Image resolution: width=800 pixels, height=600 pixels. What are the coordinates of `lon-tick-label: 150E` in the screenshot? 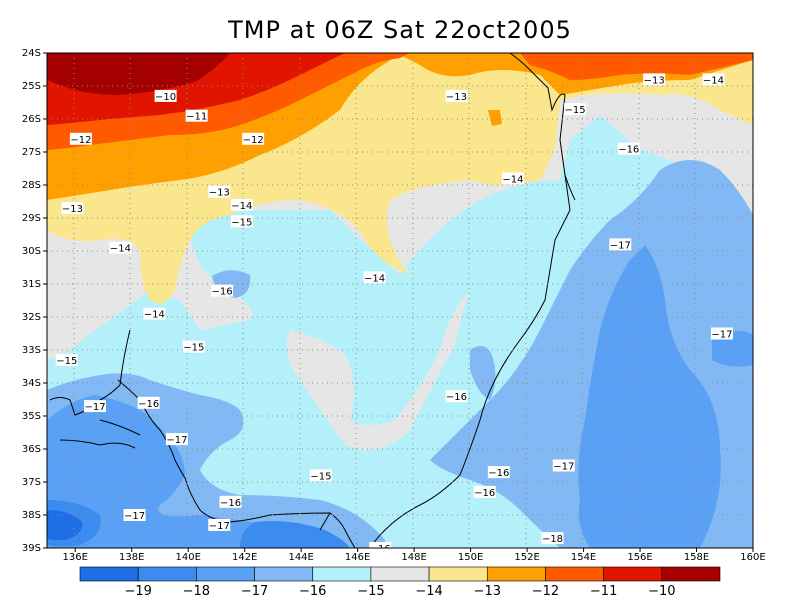 It's located at (470, 557).